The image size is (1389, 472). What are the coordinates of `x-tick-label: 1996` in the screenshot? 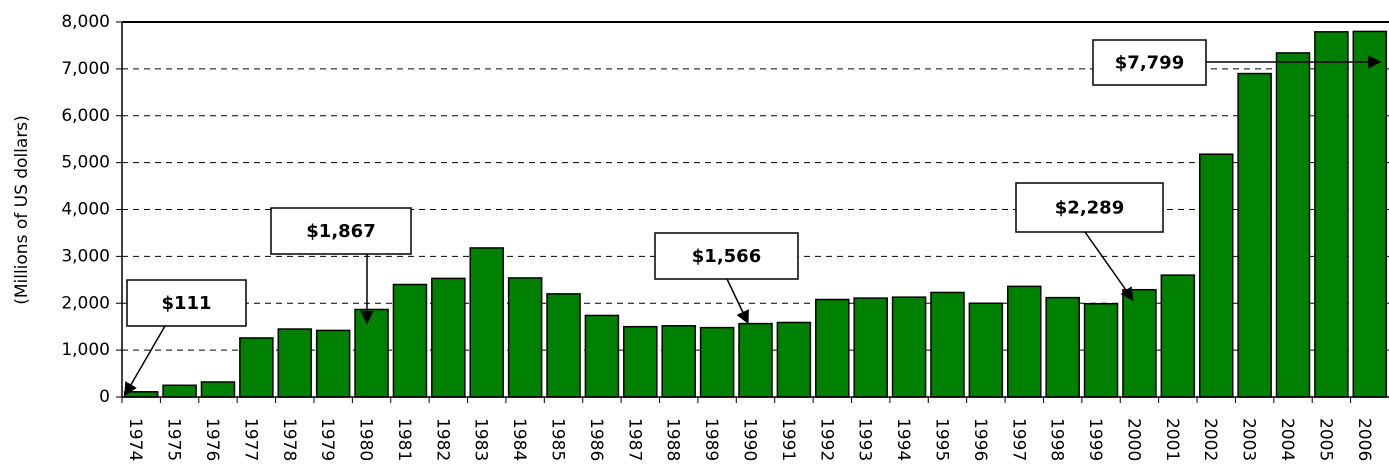 It's located at (980, 439).